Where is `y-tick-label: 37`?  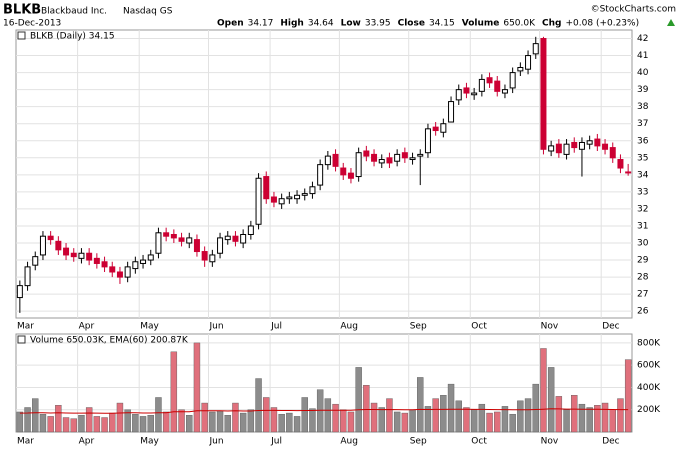
y-tick-label: 37 is located at coordinates (642, 124).